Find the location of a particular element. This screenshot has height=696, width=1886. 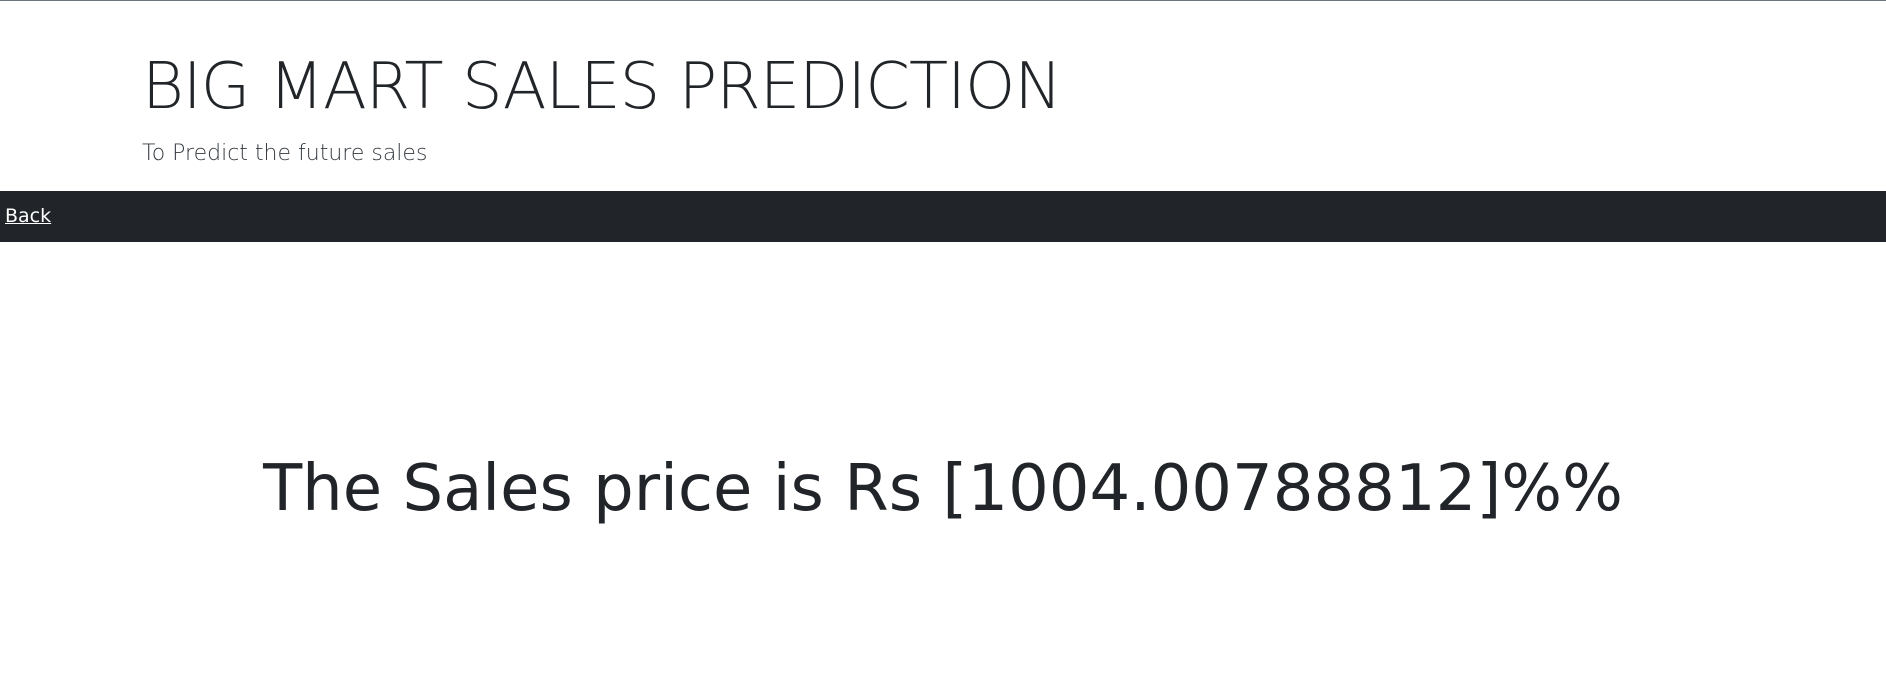

page-subtitle: To Predict the future sales is located at coordinates (285, 153).